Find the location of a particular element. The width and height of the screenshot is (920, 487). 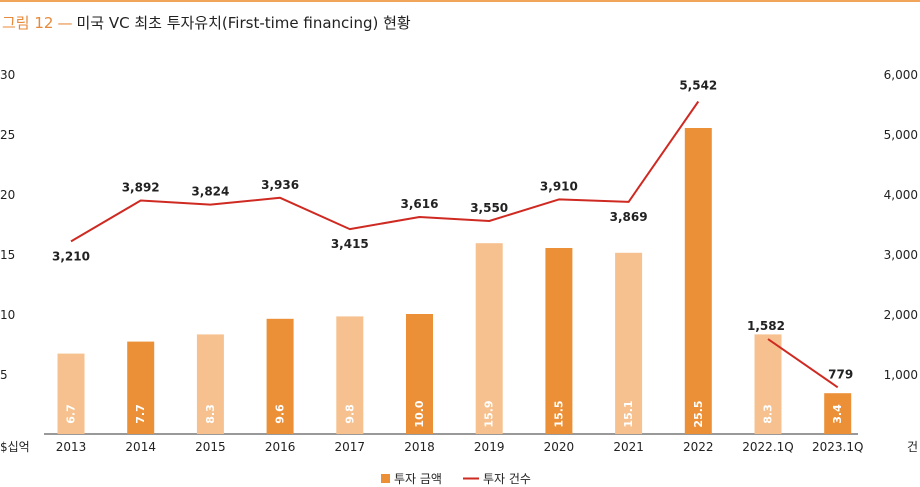

bar-value-label: 10.0 is located at coordinates (419, 413).